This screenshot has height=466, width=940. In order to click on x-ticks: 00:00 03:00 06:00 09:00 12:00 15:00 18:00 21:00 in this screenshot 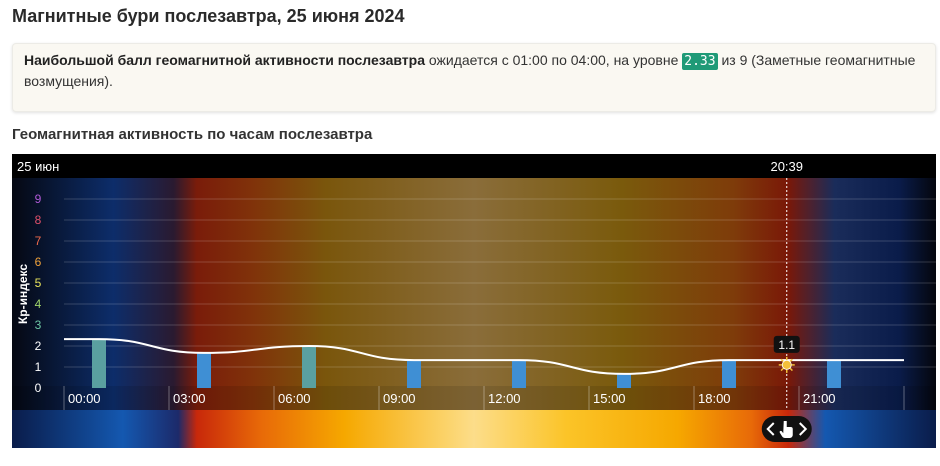, I will do `click(484, 398)`.